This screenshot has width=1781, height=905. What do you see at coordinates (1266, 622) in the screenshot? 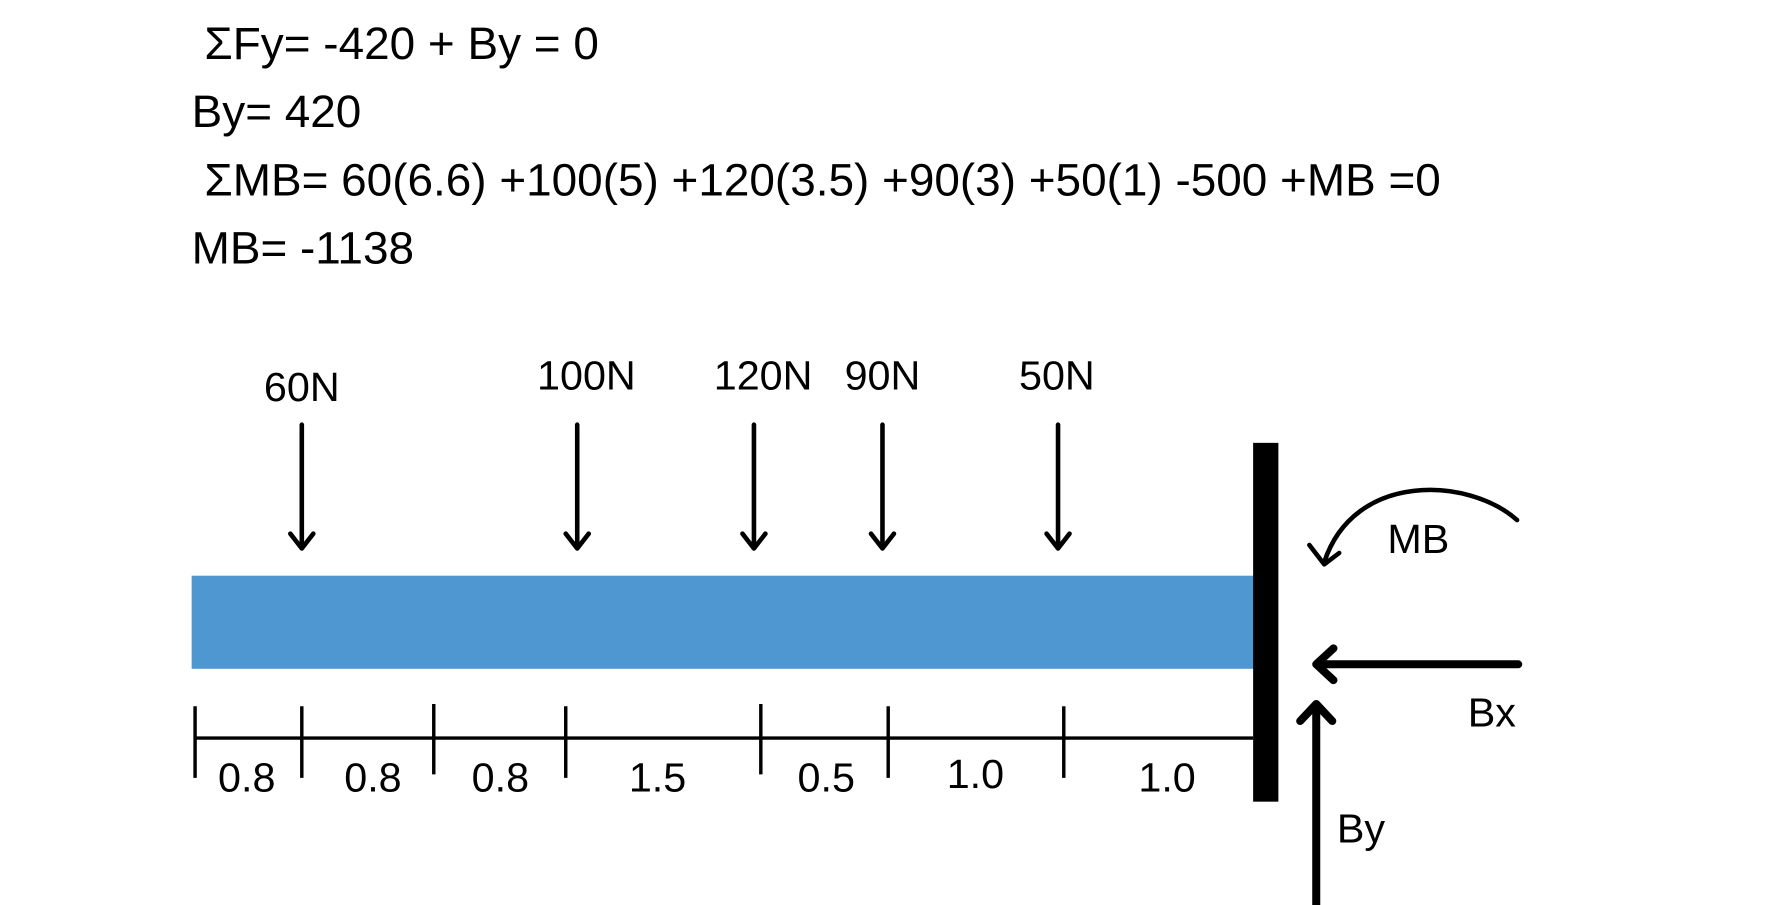
I see `wall` at bounding box center [1266, 622].